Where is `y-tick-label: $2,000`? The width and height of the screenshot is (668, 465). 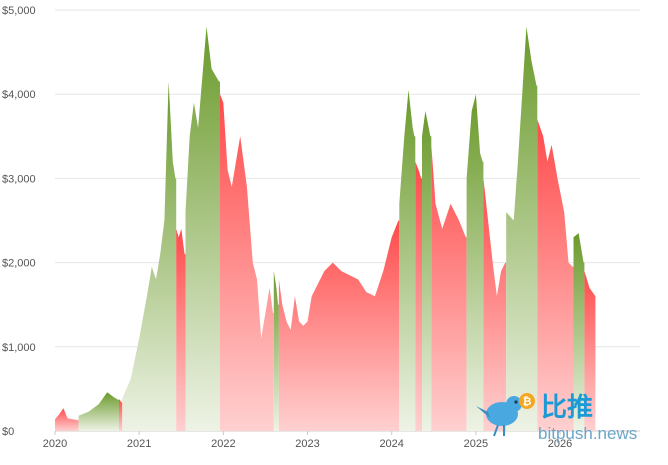
y-tick-label: $2,000 is located at coordinates (19, 264).